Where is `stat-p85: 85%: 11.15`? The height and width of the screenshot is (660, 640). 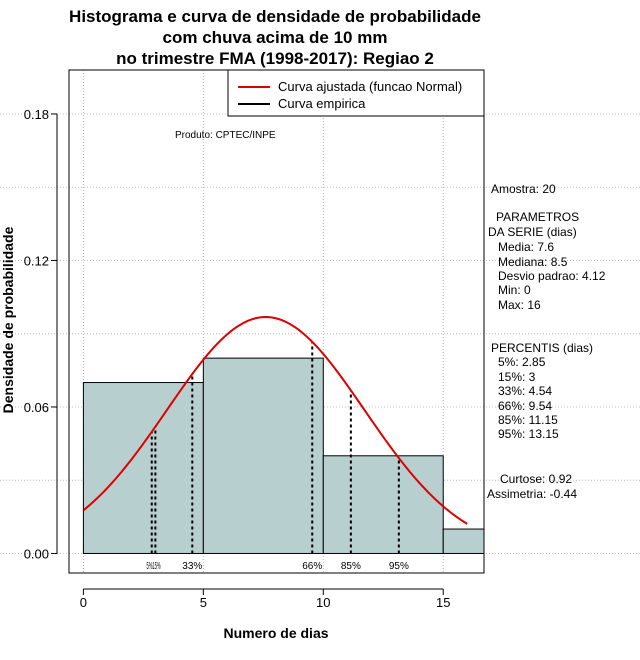
stat-p85: 85%: 11.15 is located at coordinates (528, 420).